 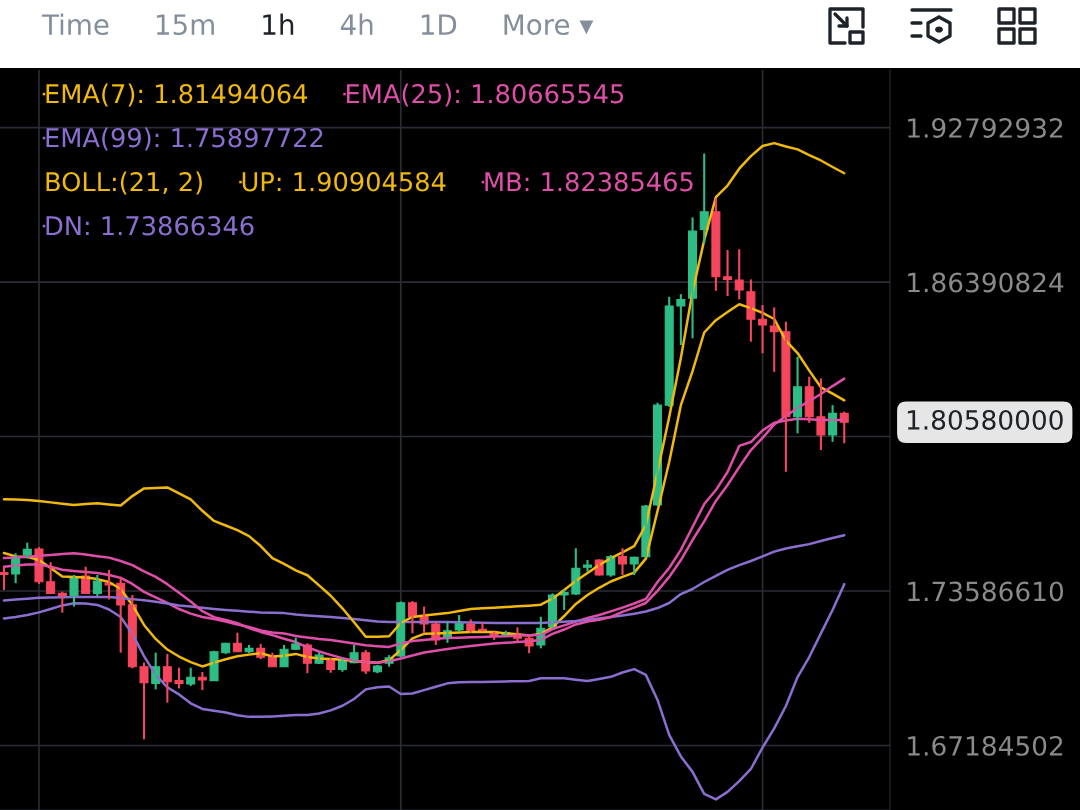 I want to click on text: Time, so click(x=75, y=24).